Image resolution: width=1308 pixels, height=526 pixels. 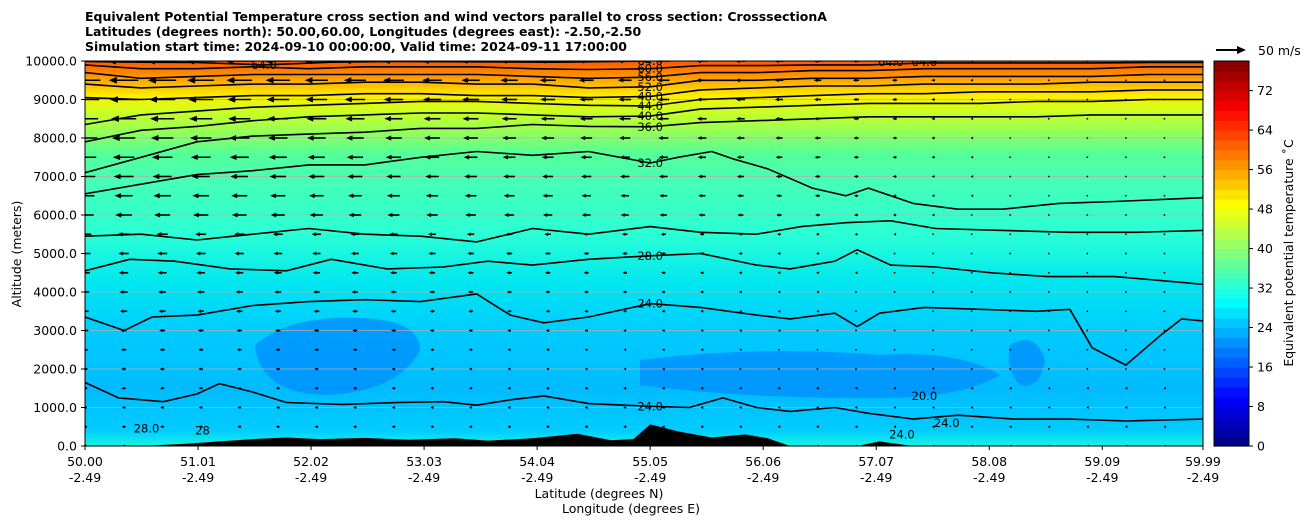 I want to click on cold-pocket, so click(x=1026, y=363).